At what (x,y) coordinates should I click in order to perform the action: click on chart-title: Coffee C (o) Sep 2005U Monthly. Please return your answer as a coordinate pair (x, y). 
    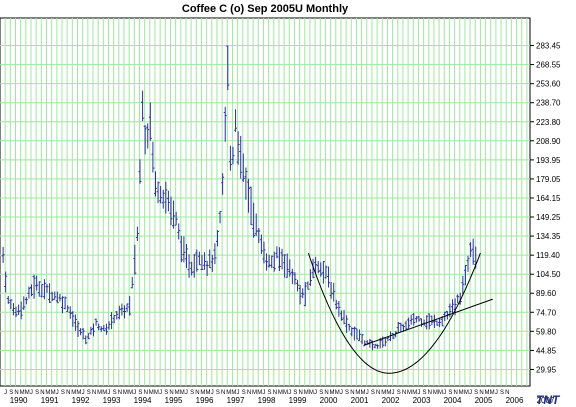
    Looking at the image, I should click on (265, 9).